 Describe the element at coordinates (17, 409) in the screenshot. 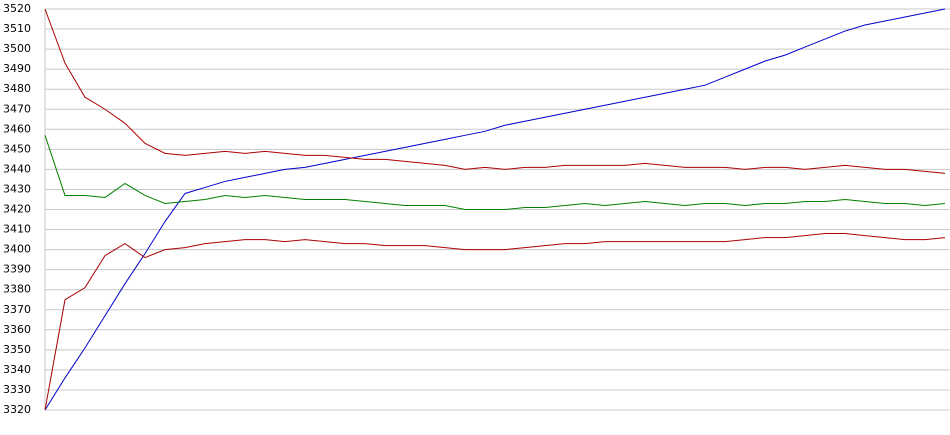

I see `y-tick-label: 3320` at that location.